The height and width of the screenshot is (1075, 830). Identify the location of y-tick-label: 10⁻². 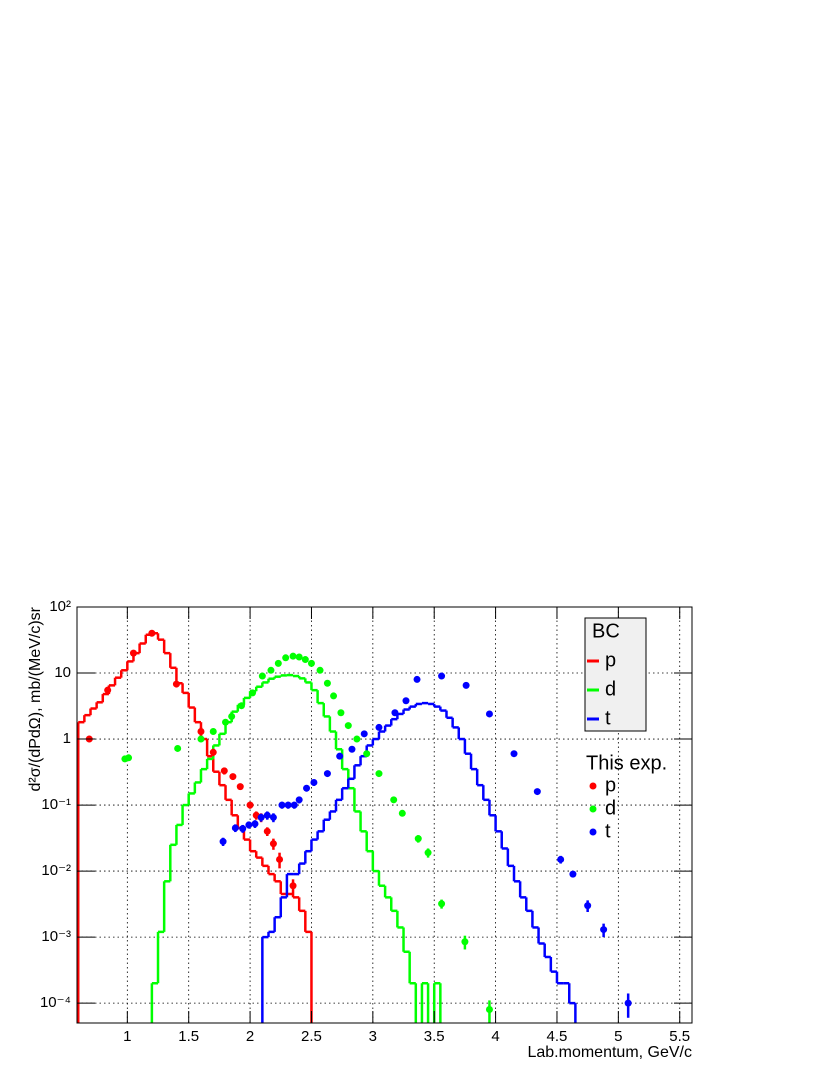
(56, 870).